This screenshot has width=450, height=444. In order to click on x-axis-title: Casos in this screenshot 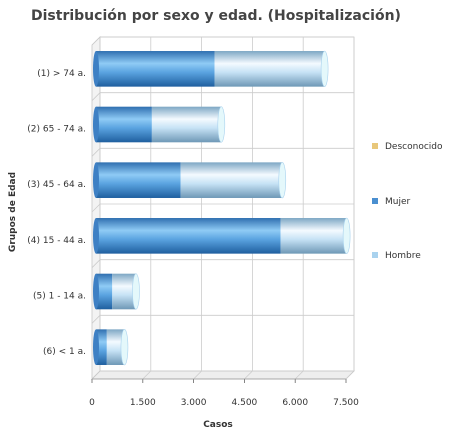, I will do `click(218, 425)`.